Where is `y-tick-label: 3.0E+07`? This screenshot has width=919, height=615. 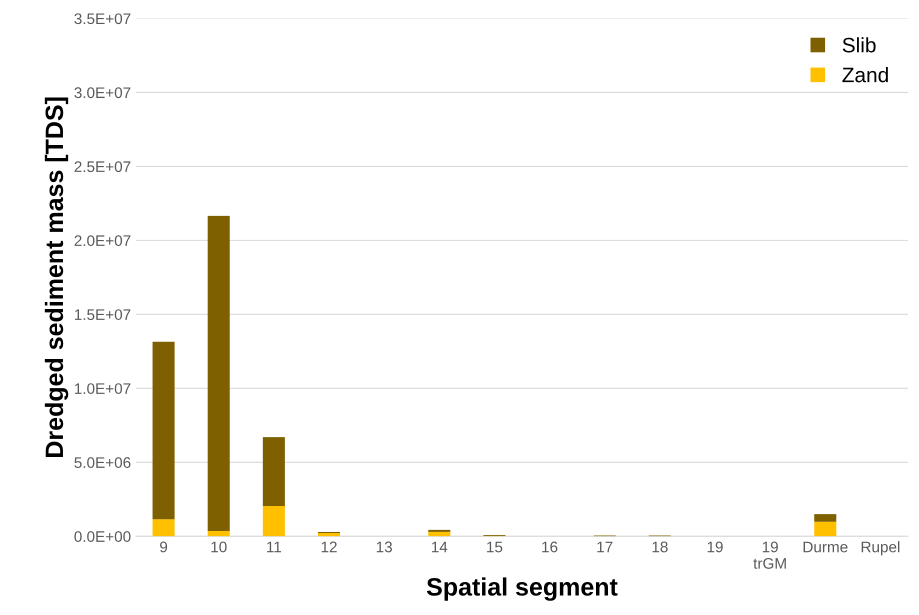
y-tick-label: 3.0E+07 is located at coordinates (102, 92).